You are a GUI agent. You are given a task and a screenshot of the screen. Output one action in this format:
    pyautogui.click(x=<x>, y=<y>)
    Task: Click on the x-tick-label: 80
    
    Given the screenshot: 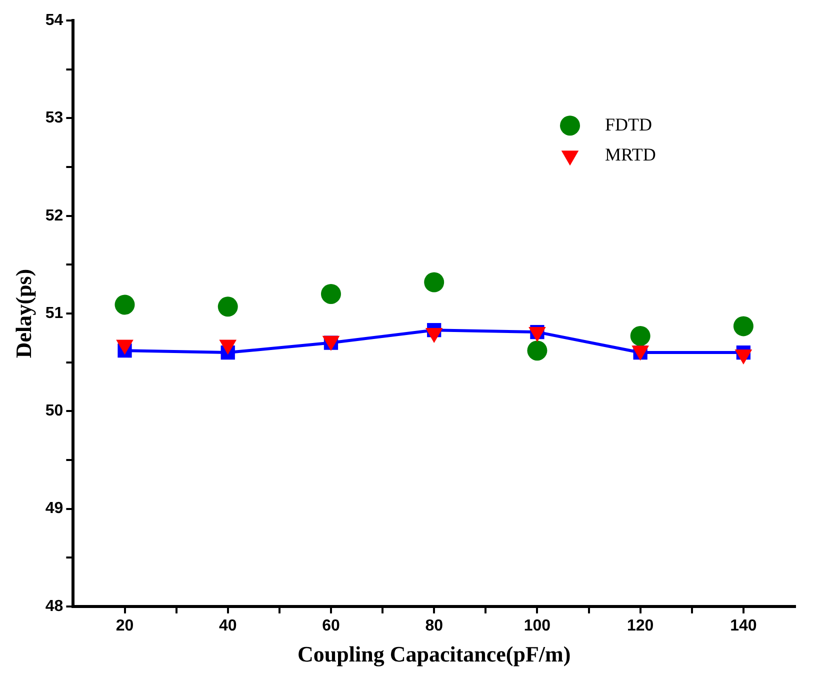 What is the action you would take?
    pyautogui.click(x=434, y=625)
    